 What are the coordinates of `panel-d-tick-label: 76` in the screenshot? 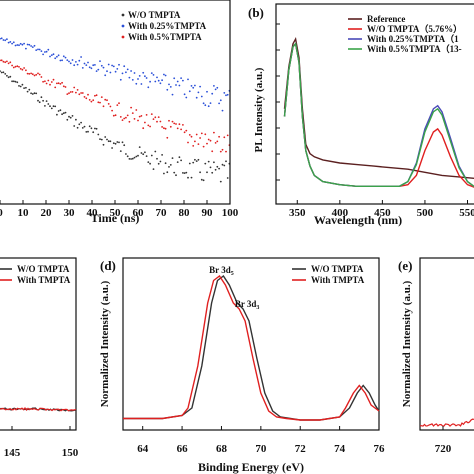 It's located at (380, 449).